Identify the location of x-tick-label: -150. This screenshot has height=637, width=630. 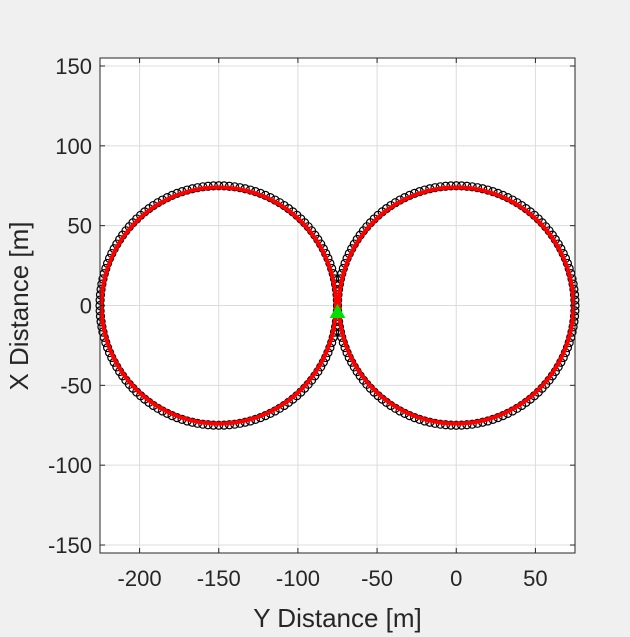
(219, 578).